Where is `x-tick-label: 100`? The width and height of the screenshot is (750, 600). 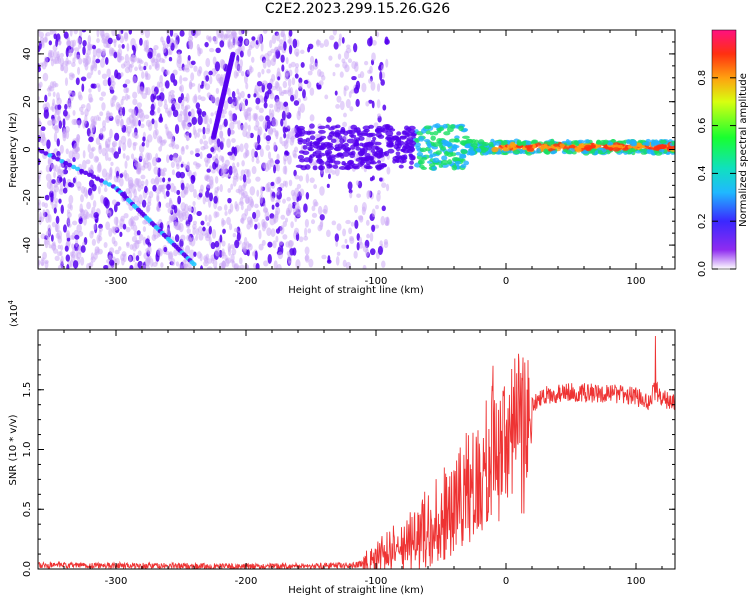 x-tick-label: 100 is located at coordinates (635, 281).